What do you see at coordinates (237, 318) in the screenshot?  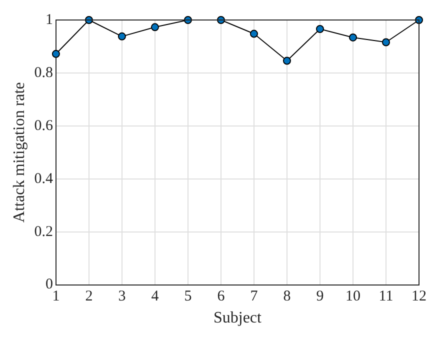 I see `x-axis-title: Subject` at bounding box center [237, 318].